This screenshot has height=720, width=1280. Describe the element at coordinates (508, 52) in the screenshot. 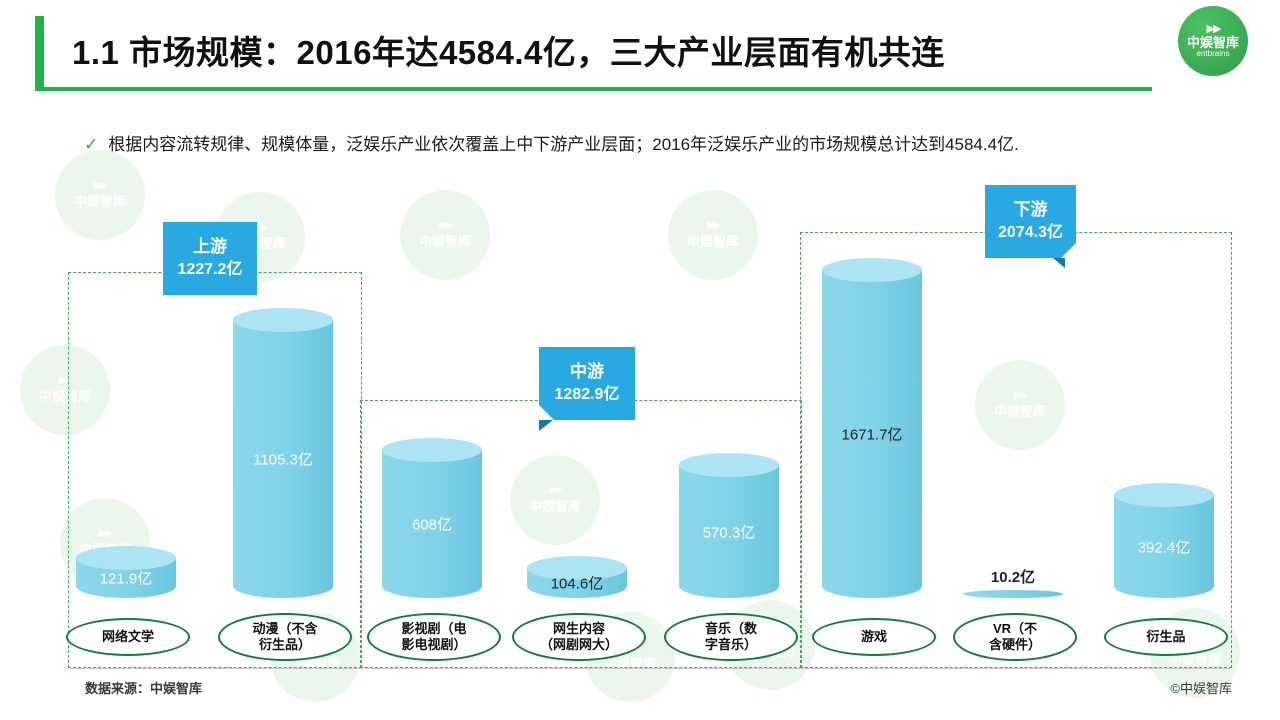

I see `page-title: 1.1 市场规模：2016年达4584.4亿，三大产业层面有机共连` at that location.